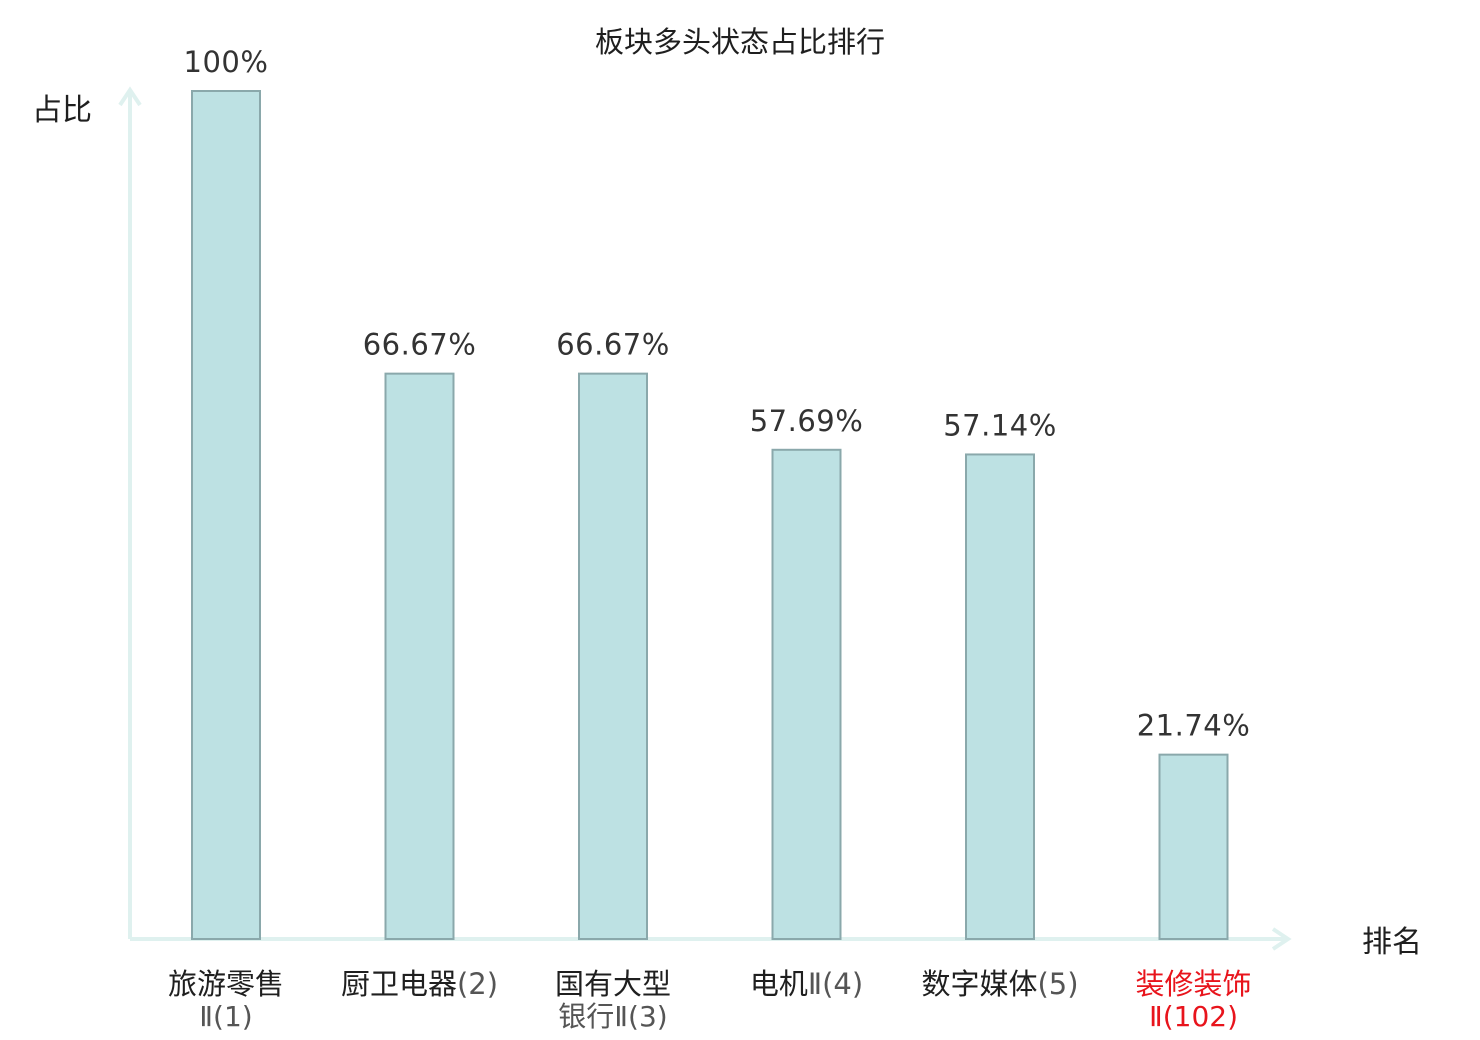 Image resolution: width=1480 pixels, height=1040 pixels. What do you see at coordinates (225, 1016) in the screenshot?
I see `x-tick-label-line2: Ⅱ(1)` at bounding box center [225, 1016].